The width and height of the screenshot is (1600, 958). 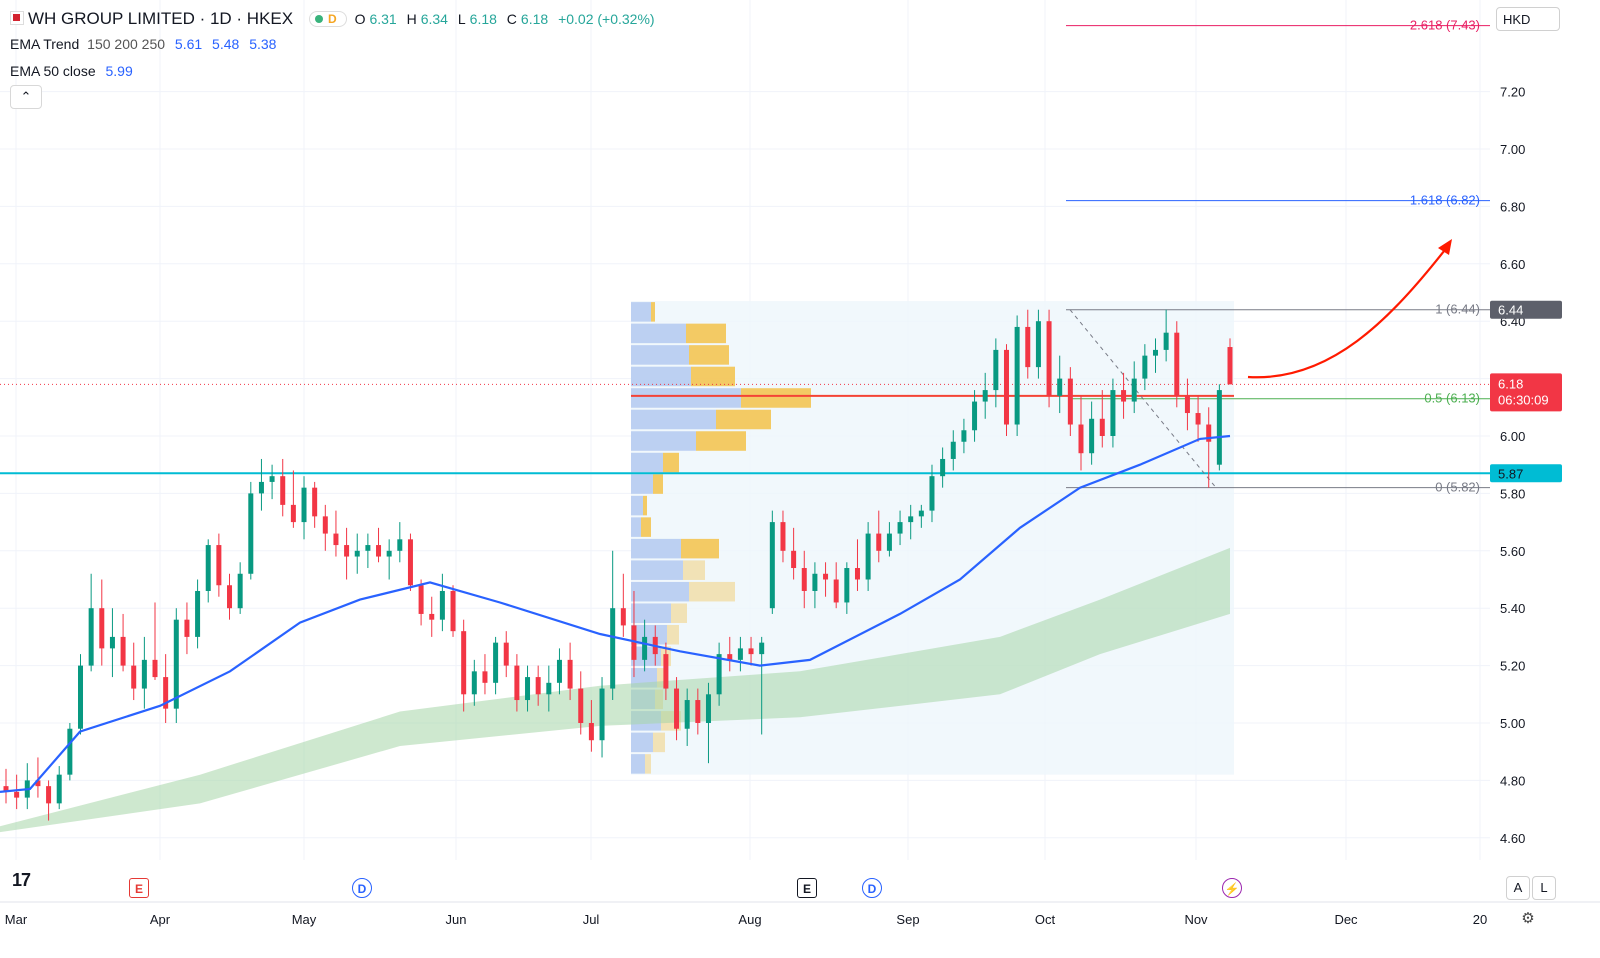 I want to click on market-status-badge: D, so click(x=328, y=19).